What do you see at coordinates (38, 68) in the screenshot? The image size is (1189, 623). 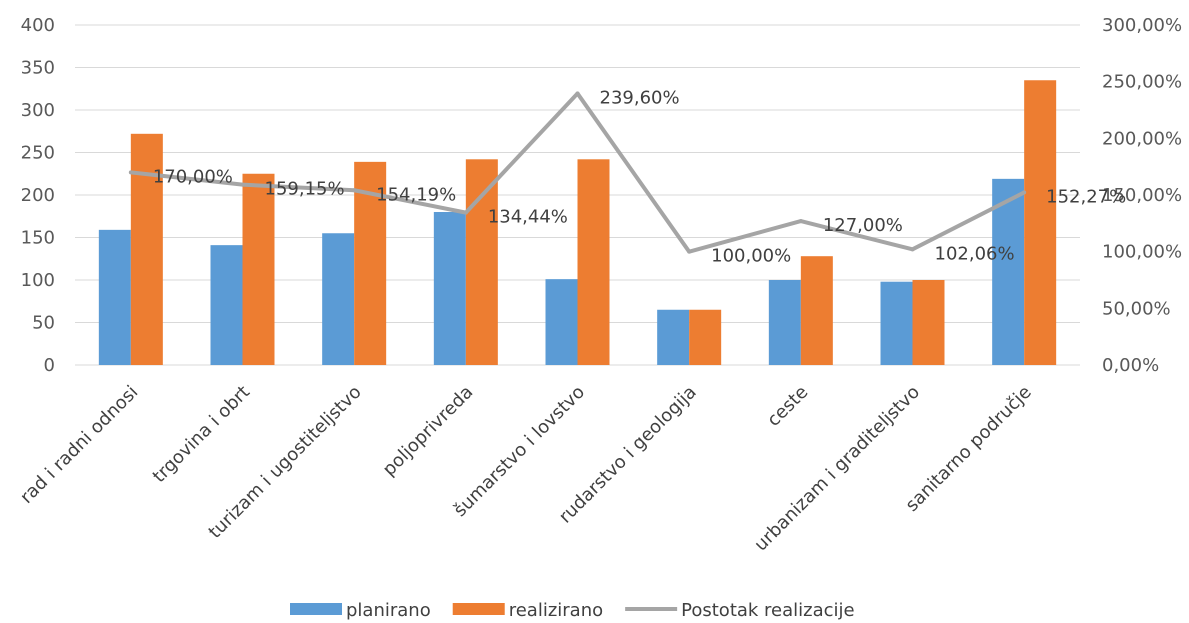 I see `y-left-tick-label: 350` at bounding box center [38, 68].